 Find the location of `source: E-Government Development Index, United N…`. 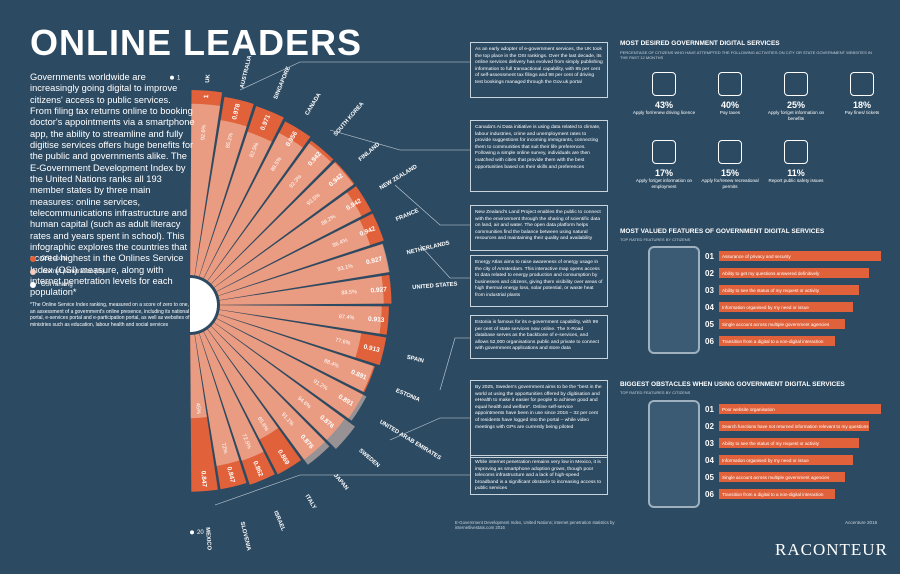

source: E-Government Development Index, United N… is located at coordinates (535, 525).